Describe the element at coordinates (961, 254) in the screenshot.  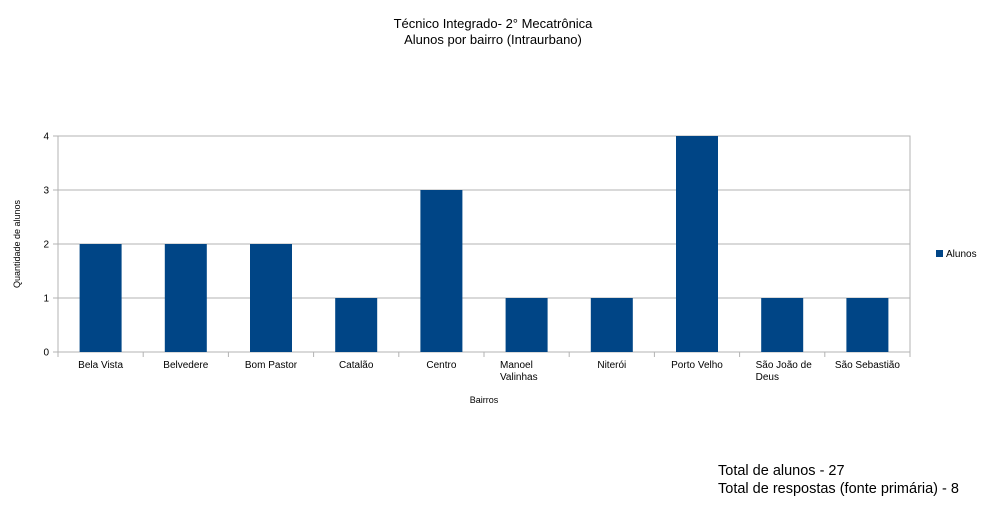
I see `legend-label: Alunos` at that location.